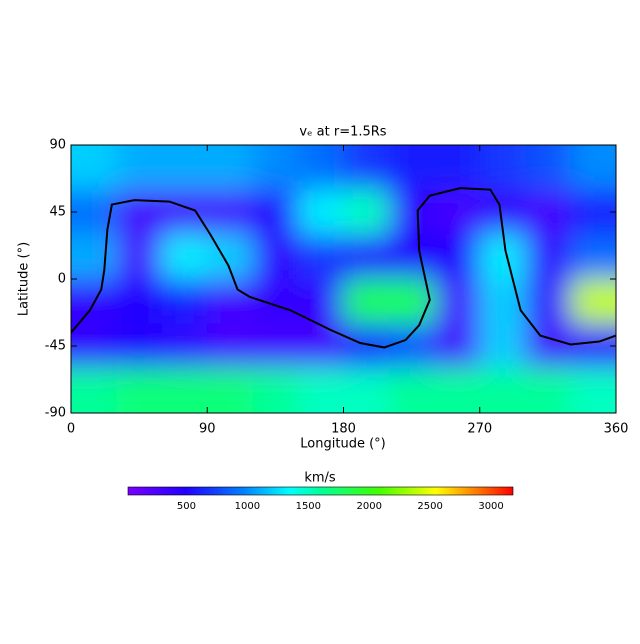 This screenshot has height=644, width=640. I want to click on y-tick-label: -45, so click(55, 346).